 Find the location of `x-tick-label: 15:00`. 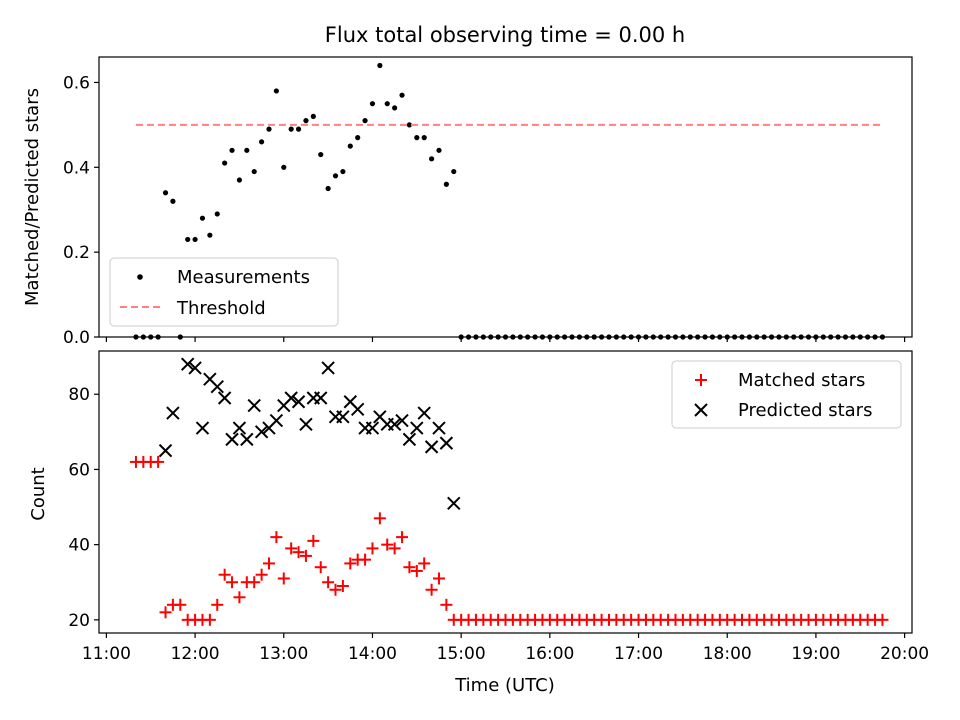

x-tick-label: 15:00 is located at coordinates (461, 654).